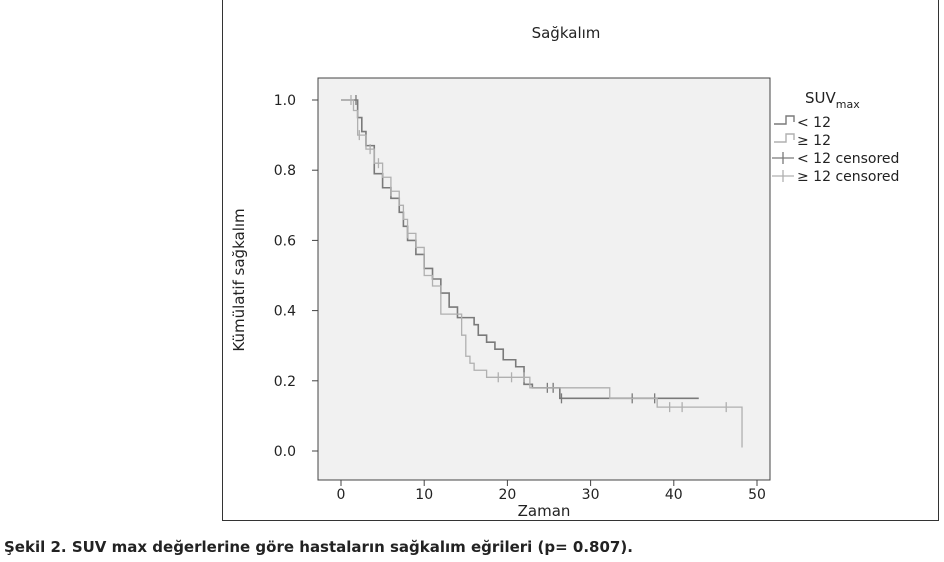 This screenshot has width=944, height=562. Describe the element at coordinates (341, 495) in the screenshot. I see `x-tick-label: 0` at that location.